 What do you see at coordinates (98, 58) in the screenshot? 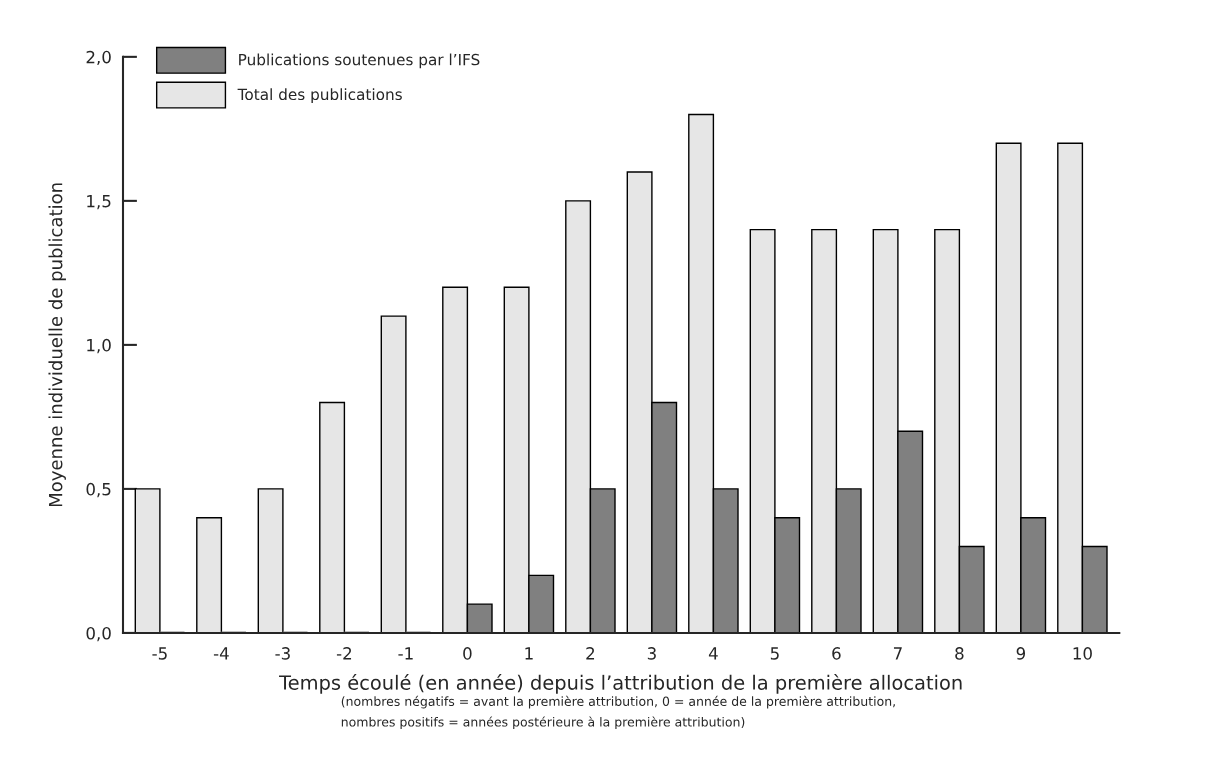
I see `y-tick-label: 2,0` at bounding box center [98, 58].